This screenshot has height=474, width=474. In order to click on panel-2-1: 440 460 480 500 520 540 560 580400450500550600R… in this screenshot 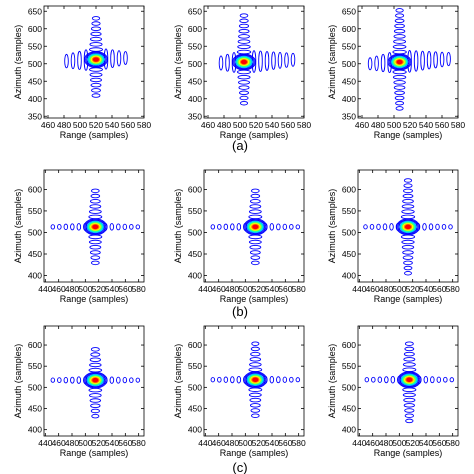, I will do `click(79, 236)`.